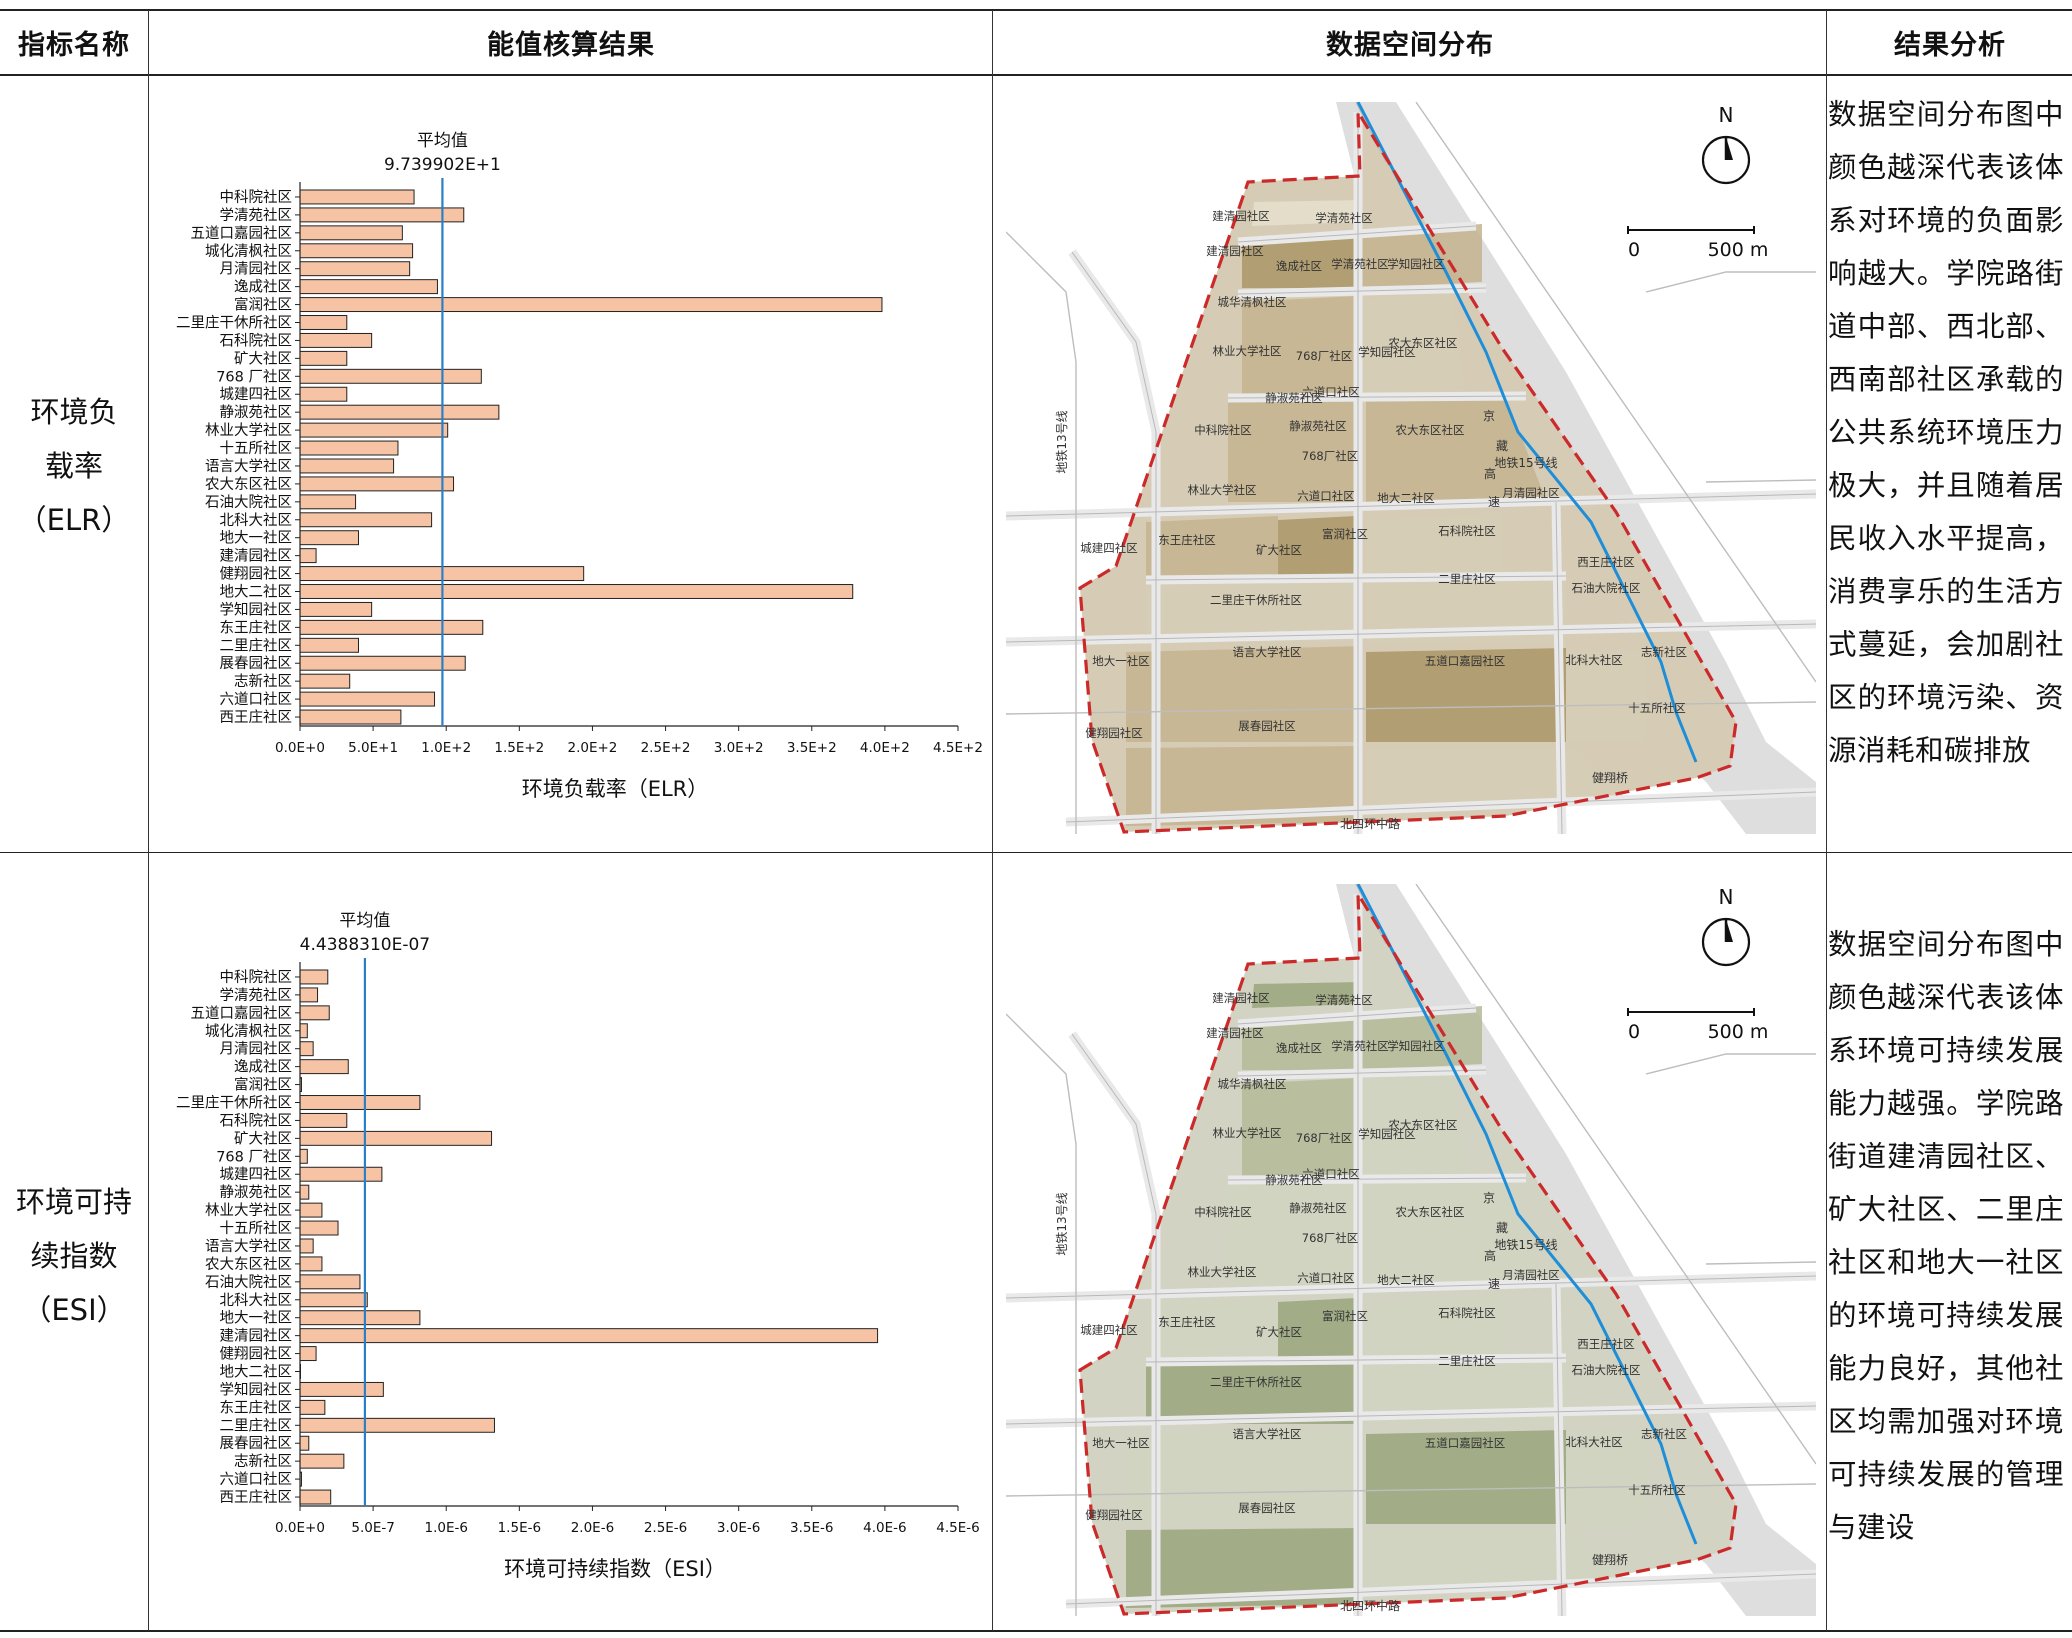  I want to click on scale-end-label: 500 m, so click(1738, 1032).